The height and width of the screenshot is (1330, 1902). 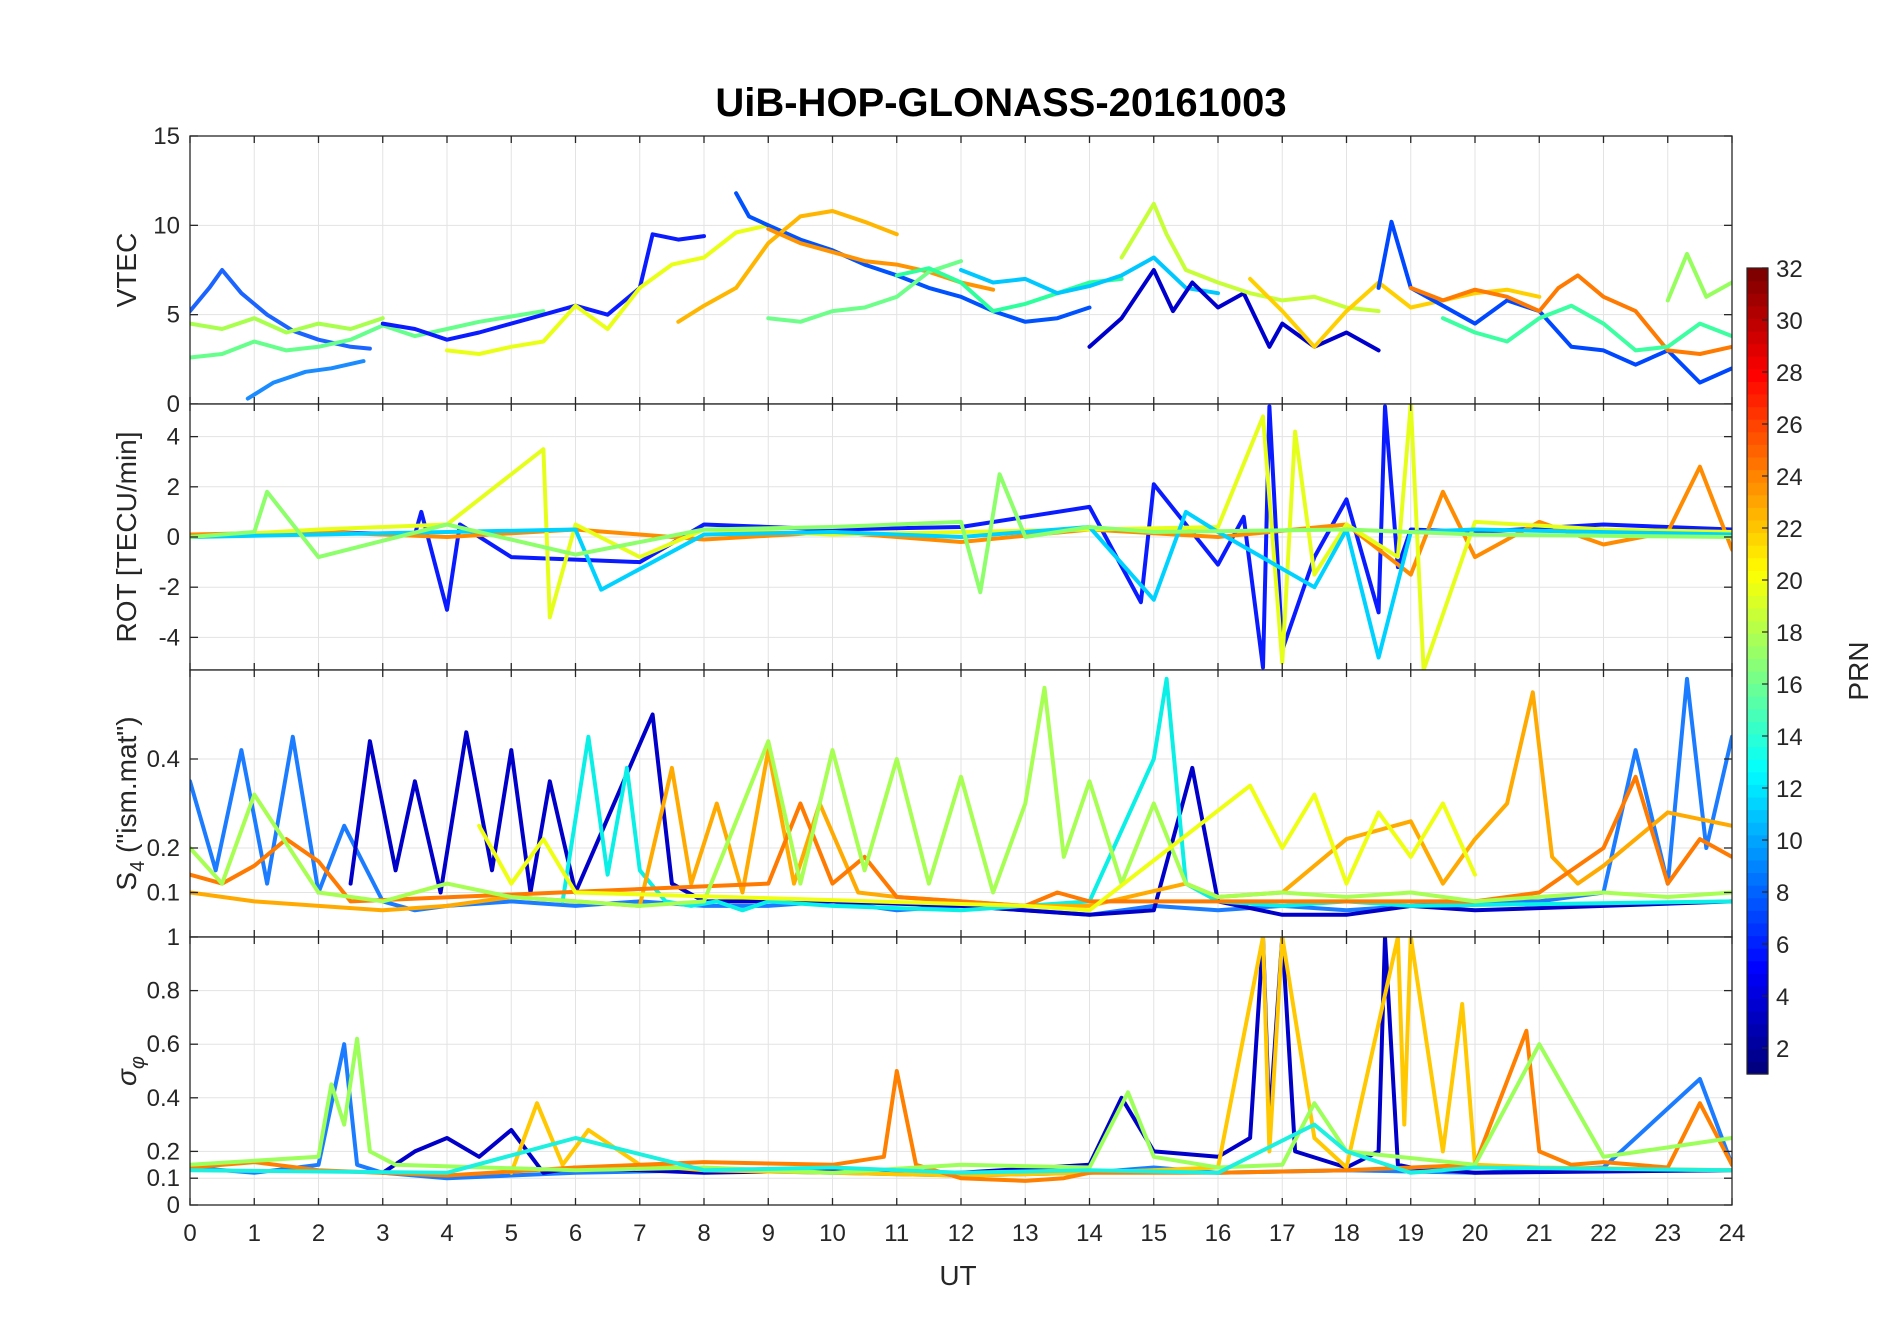 What do you see at coordinates (896, 1233) in the screenshot?
I see `x-tick-label: 11` at bounding box center [896, 1233].